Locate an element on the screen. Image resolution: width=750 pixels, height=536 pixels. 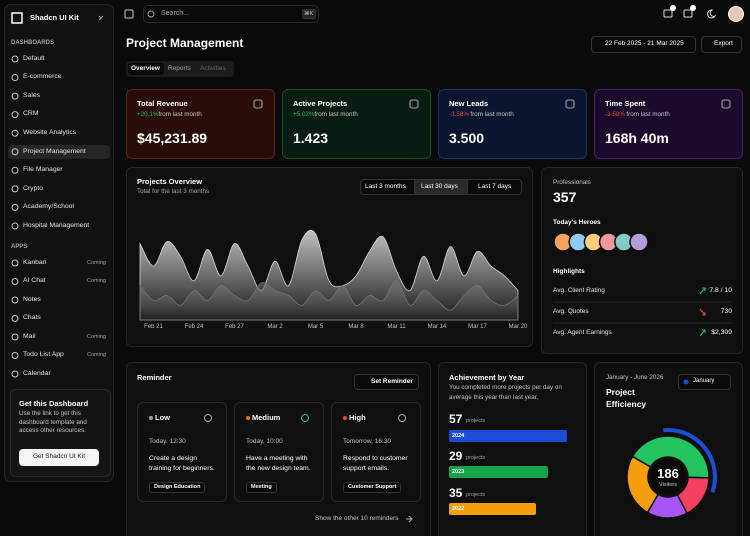
x-tick-label: Mar 2 is located at coordinates (275, 327).